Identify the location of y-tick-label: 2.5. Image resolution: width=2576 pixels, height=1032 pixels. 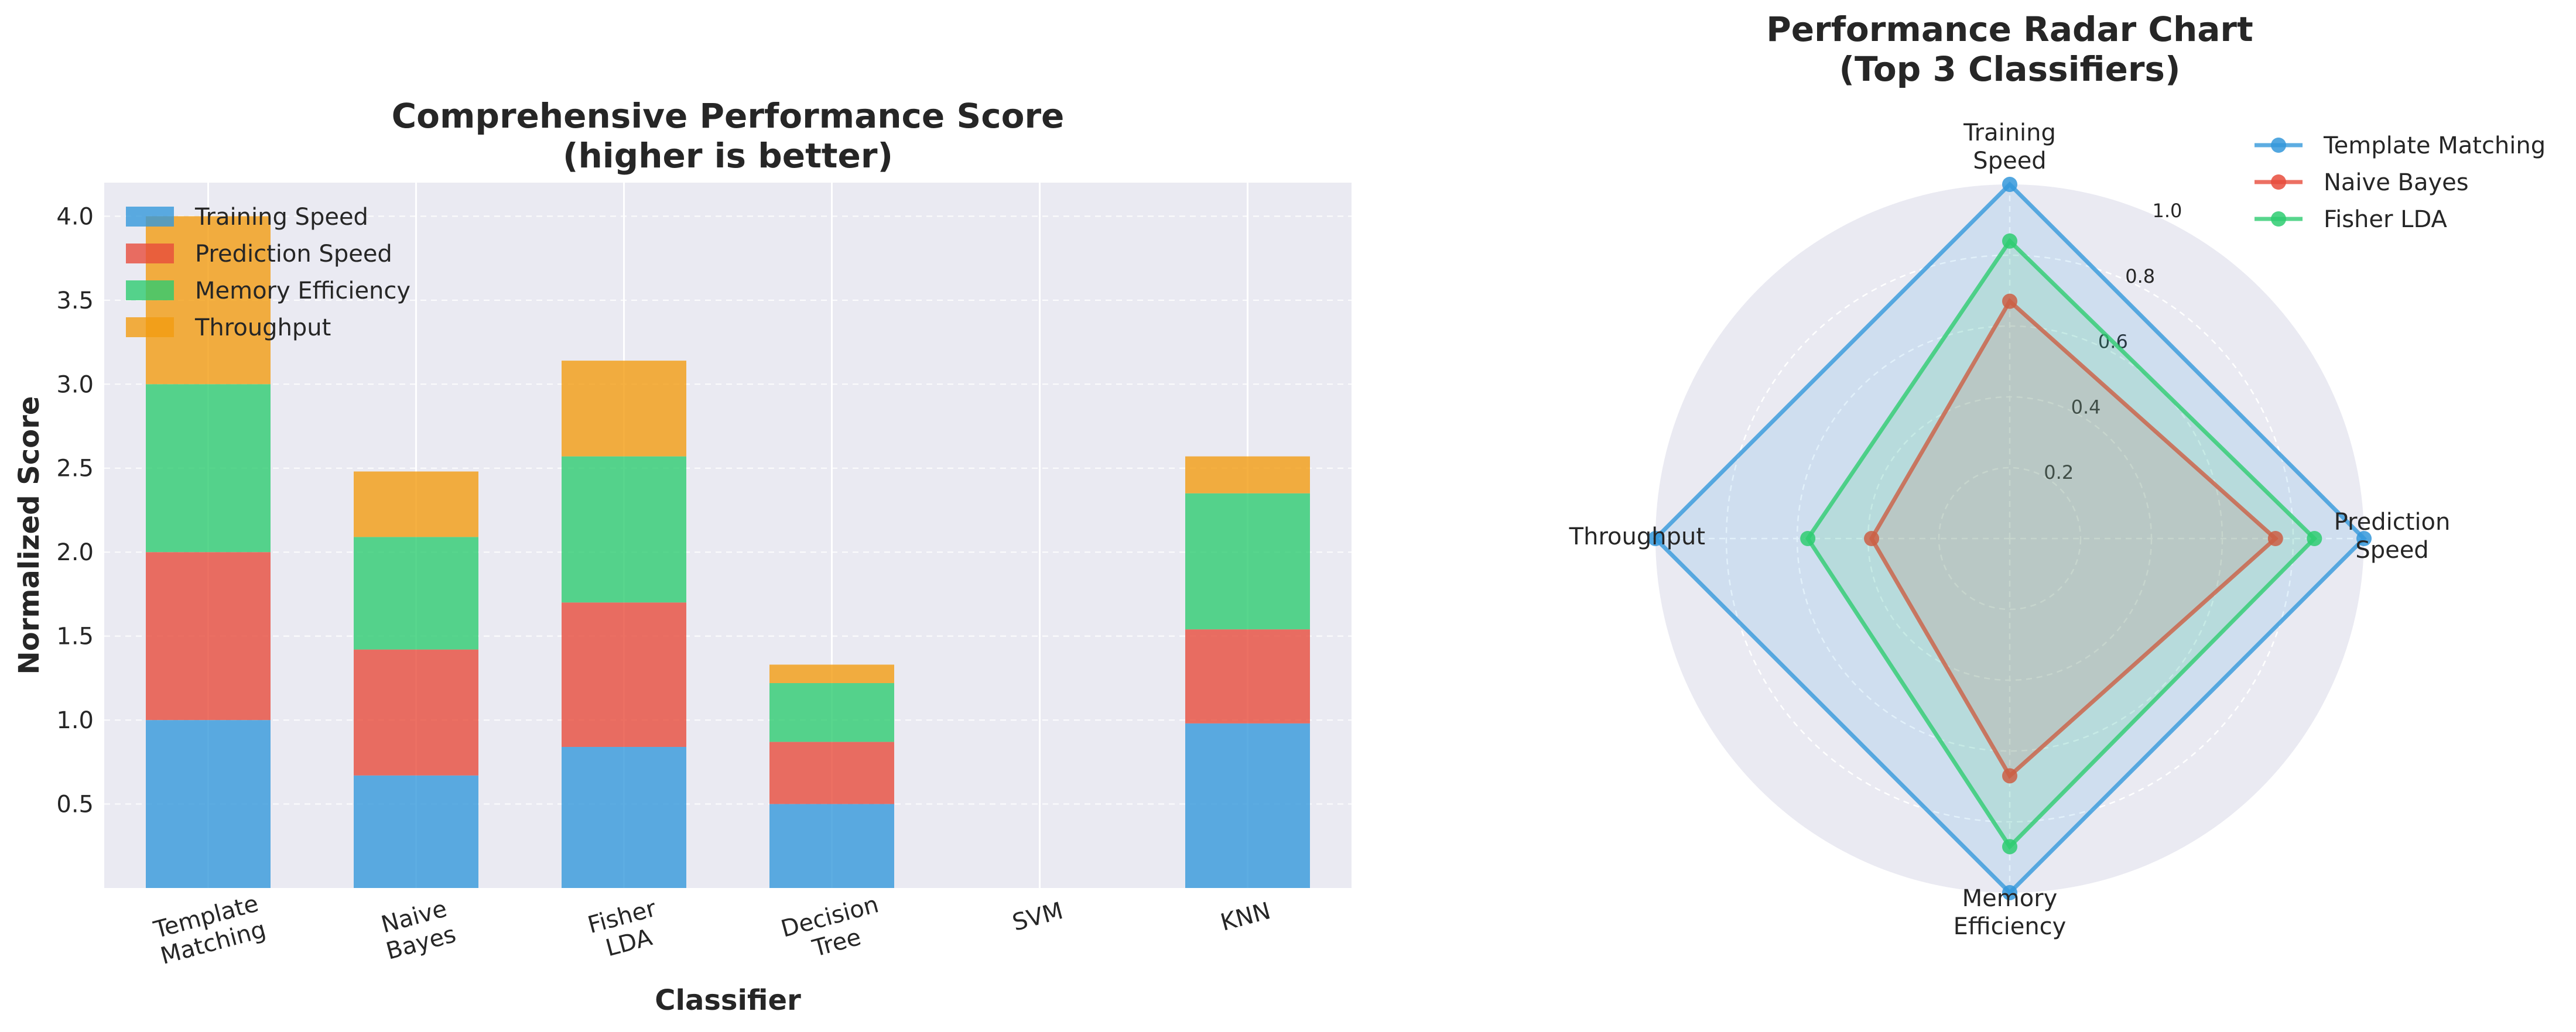
(75, 468).